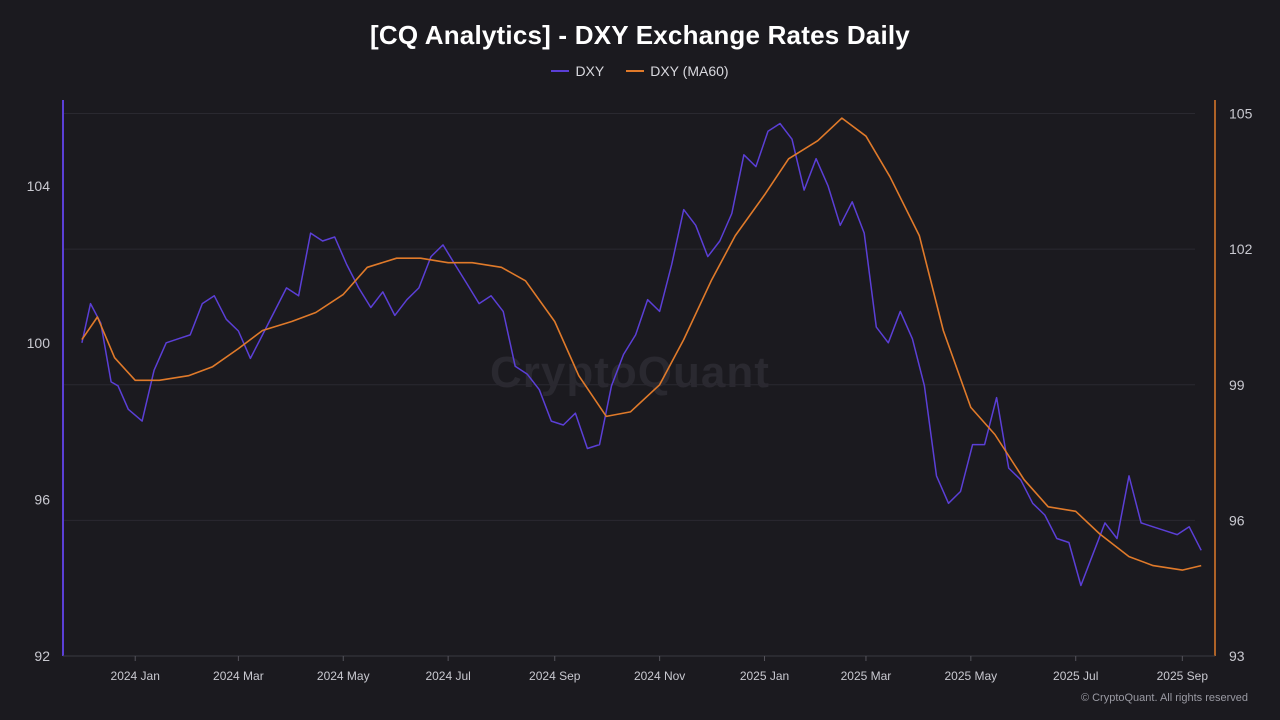 The width and height of the screenshot is (1280, 720). What do you see at coordinates (590, 71) in the screenshot?
I see `legend-label-dxy: DXY` at bounding box center [590, 71].